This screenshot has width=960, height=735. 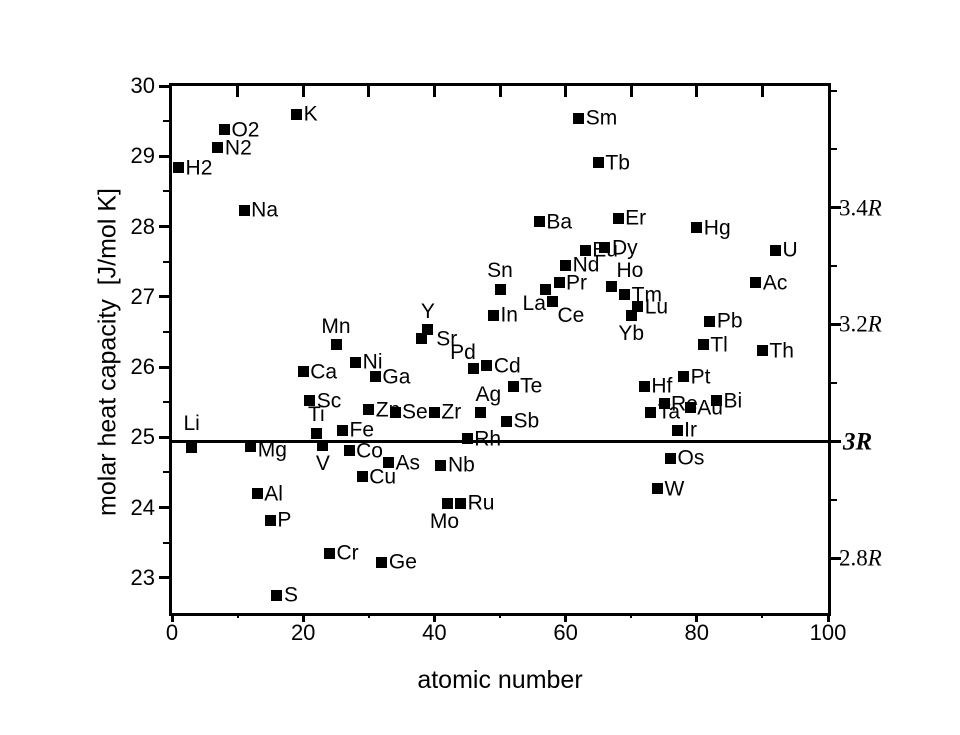 I want to click on data-point-label: N2, so click(x=238, y=148).